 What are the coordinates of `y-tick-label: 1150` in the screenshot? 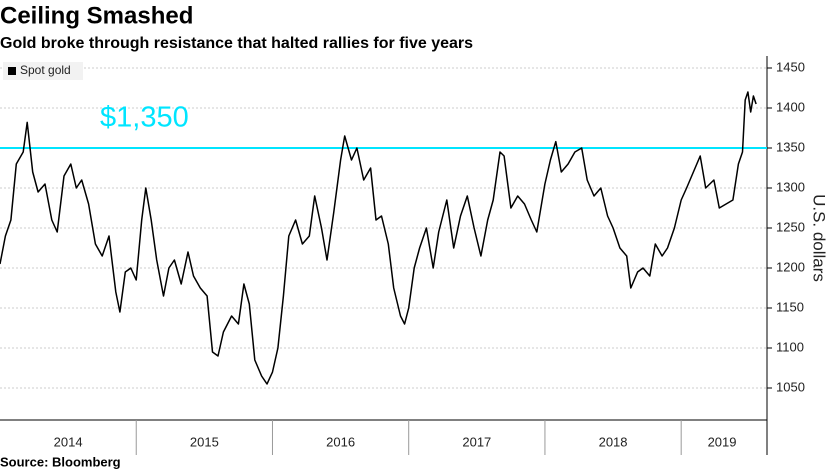 It's located at (790, 306).